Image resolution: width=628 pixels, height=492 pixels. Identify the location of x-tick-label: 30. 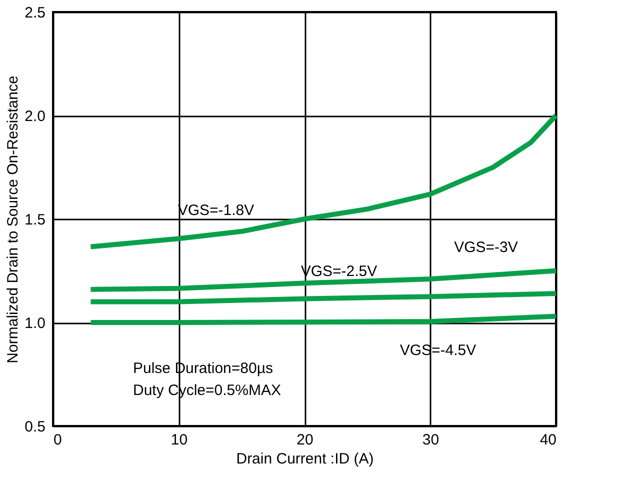
(431, 440).